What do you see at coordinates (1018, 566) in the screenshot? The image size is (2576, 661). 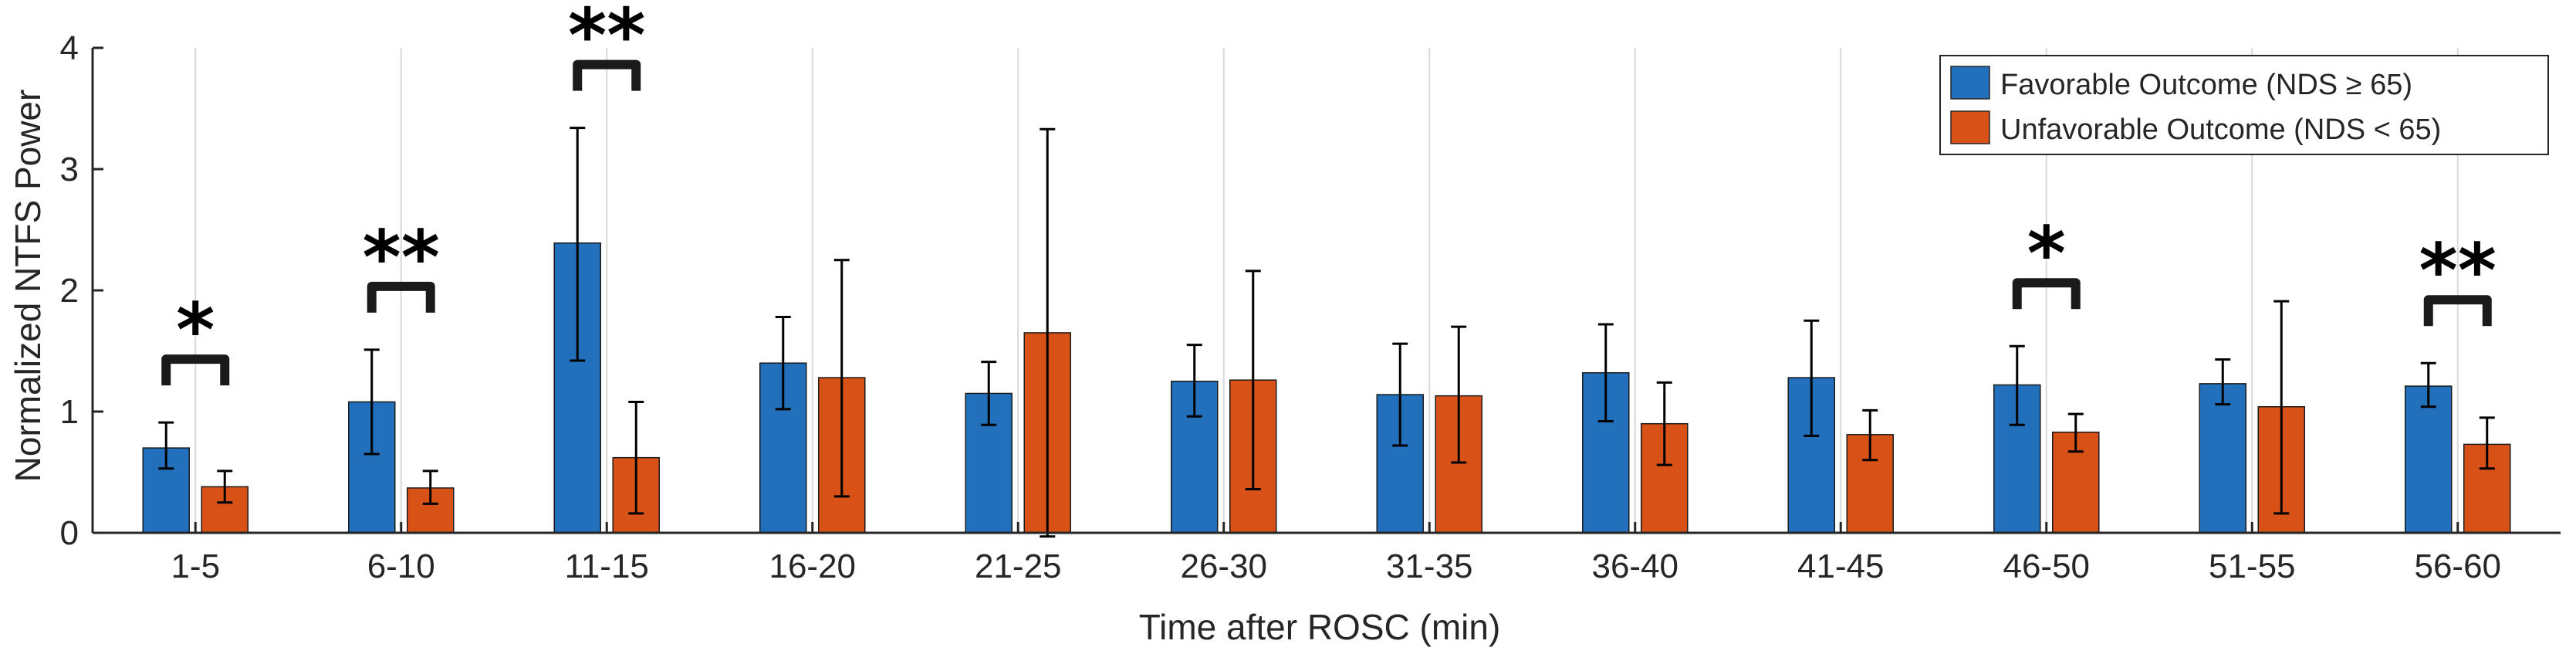 I see `x-tick-label: 21-25` at bounding box center [1018, 566].